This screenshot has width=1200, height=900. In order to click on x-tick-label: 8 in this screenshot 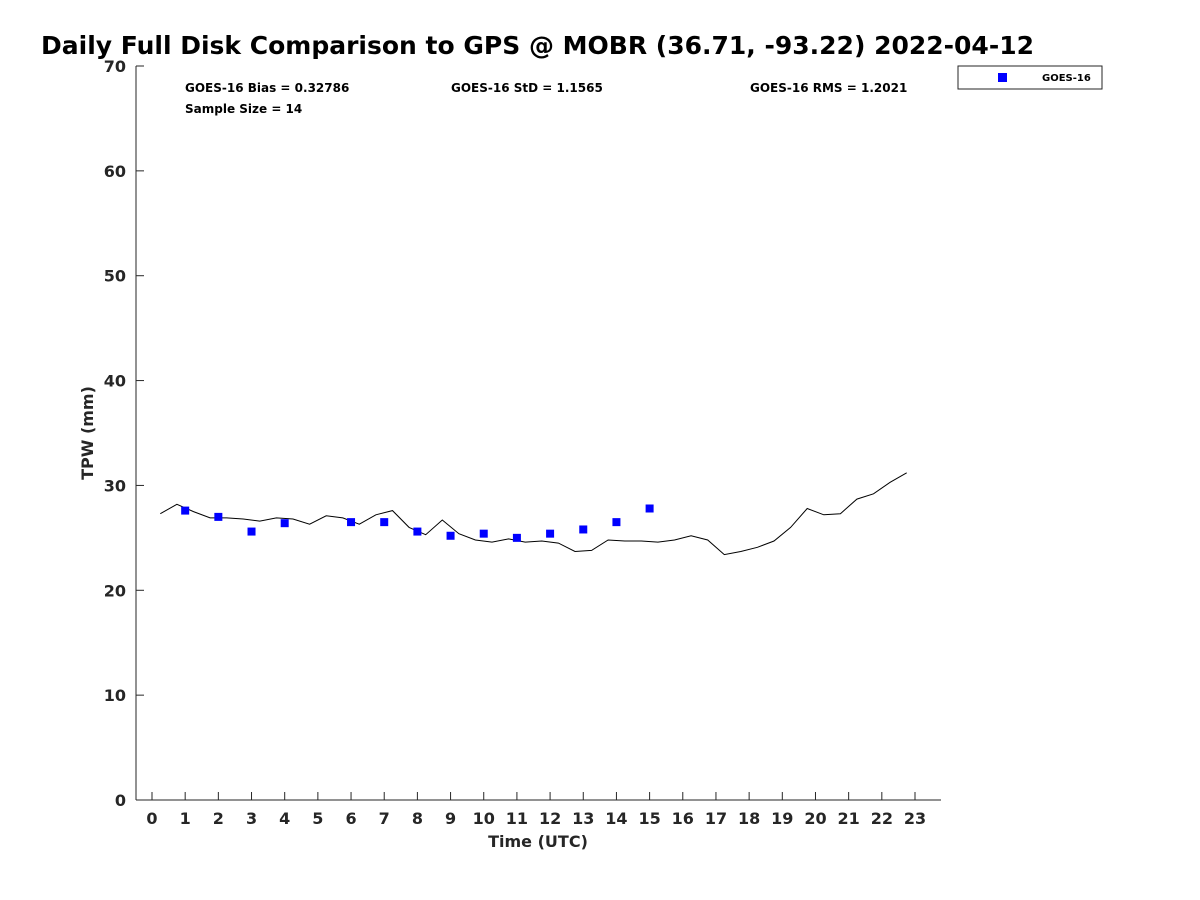, I will do `click(417, 818)`.